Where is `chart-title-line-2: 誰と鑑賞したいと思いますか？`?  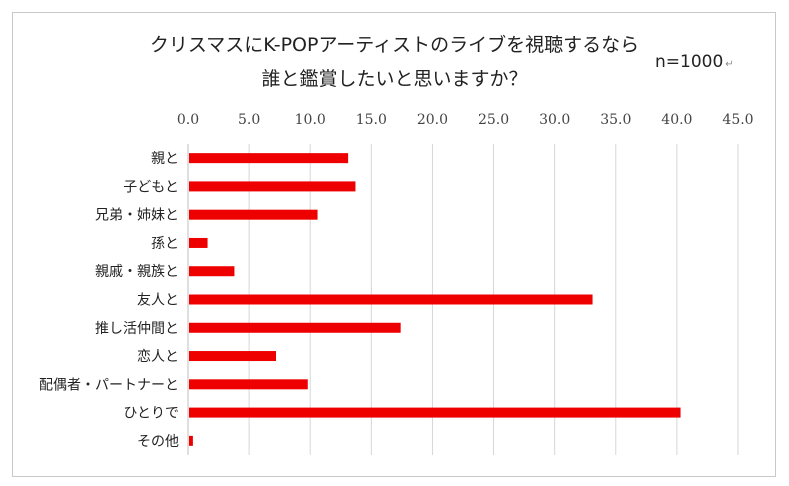 chart-title-line-2: 誰と鑑賞したいと思いますか？ is located at coordinates (394, 79).